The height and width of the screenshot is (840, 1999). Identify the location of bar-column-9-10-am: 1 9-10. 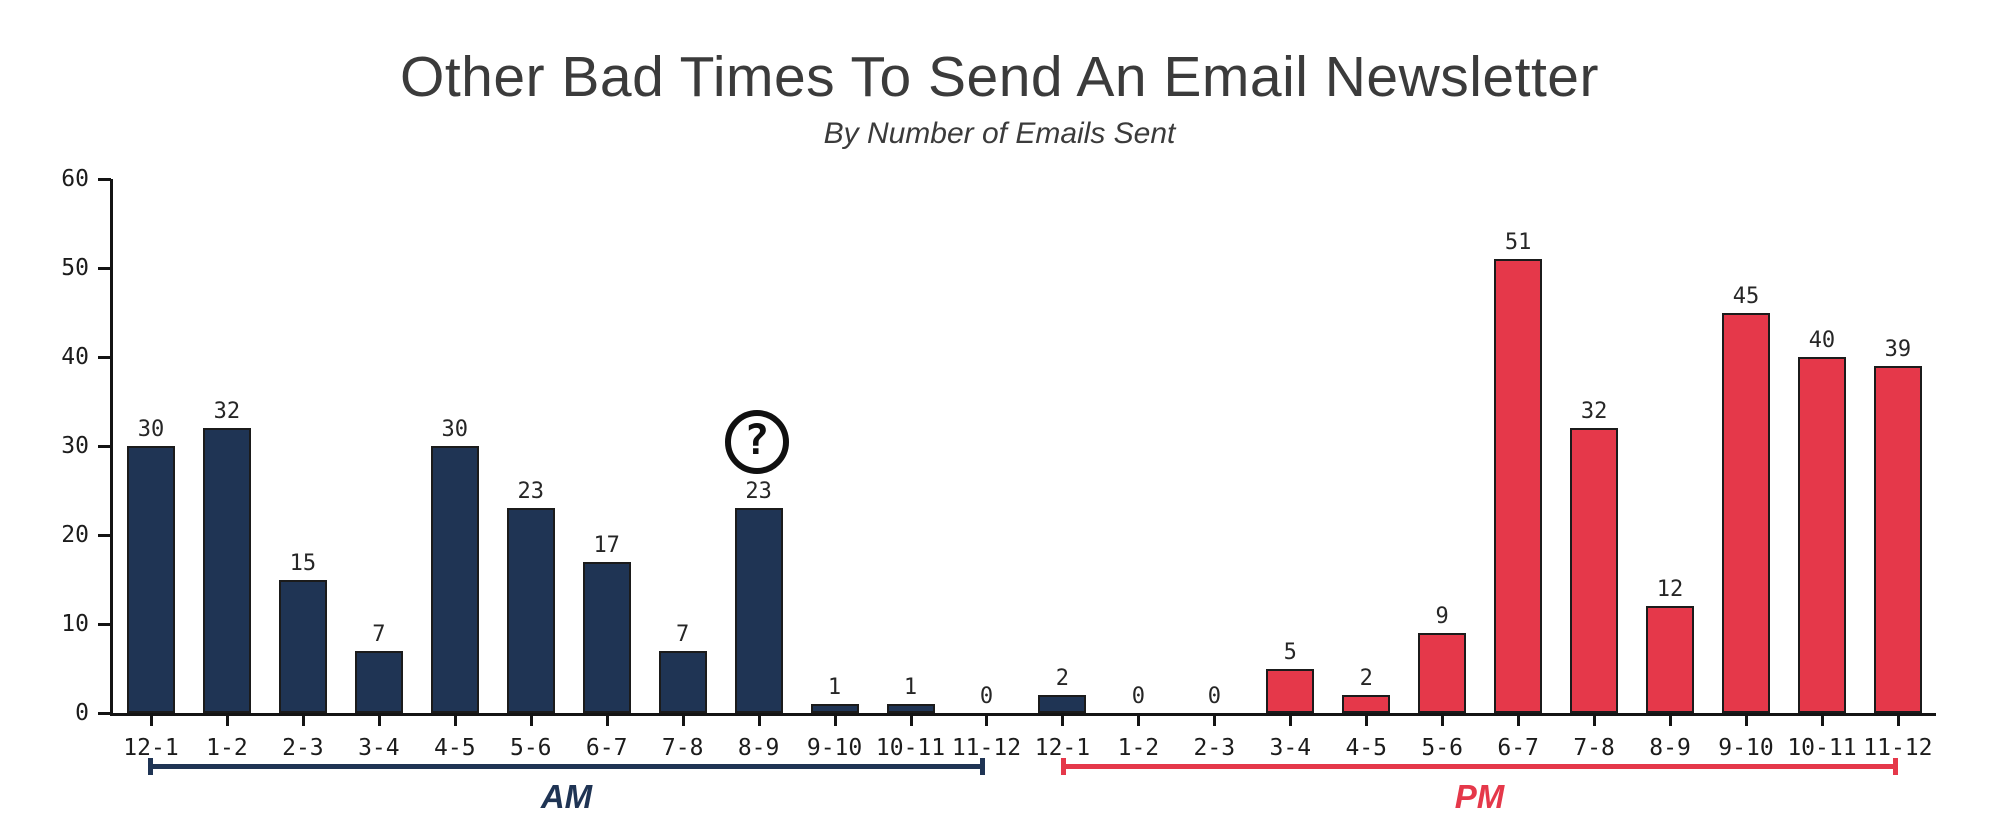
(835, 470).